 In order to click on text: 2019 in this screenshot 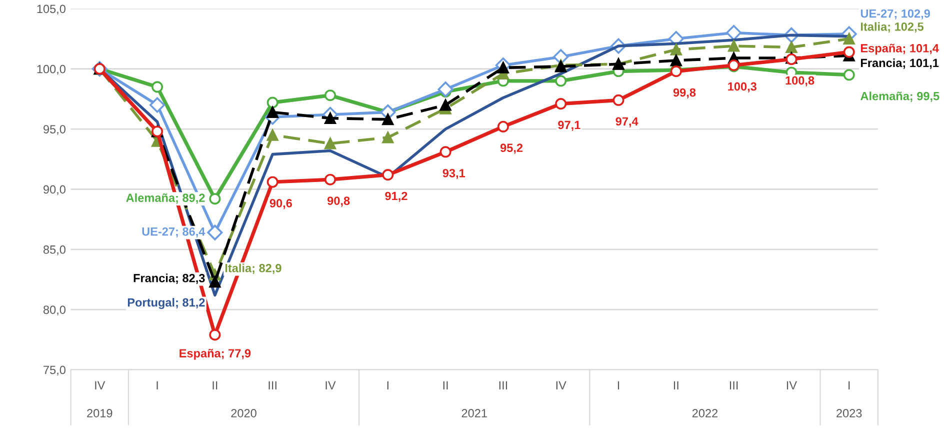, I will do `click(99, 413)`.